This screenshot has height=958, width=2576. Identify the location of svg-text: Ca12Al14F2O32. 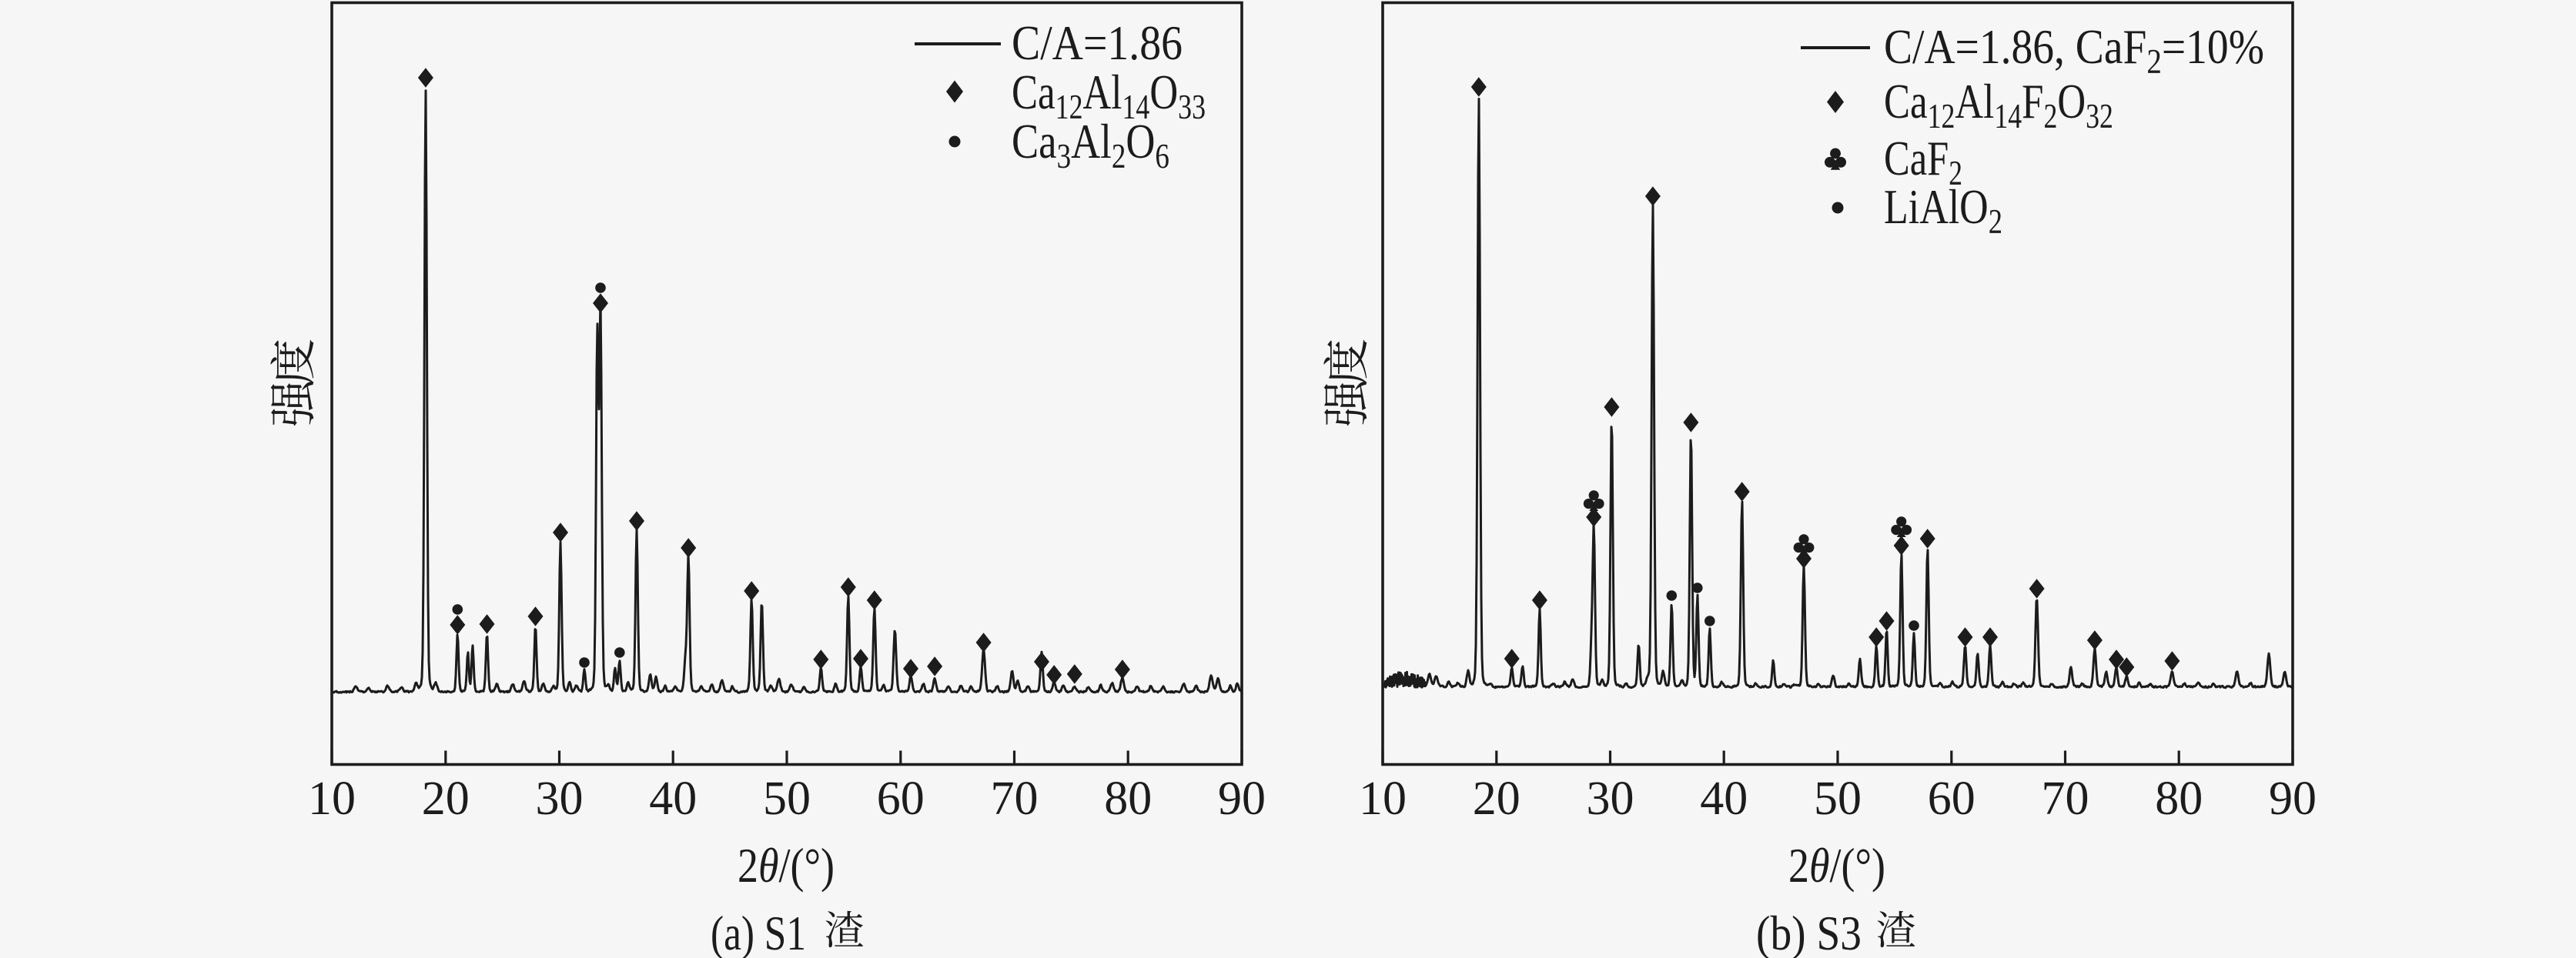
(1999, 104).